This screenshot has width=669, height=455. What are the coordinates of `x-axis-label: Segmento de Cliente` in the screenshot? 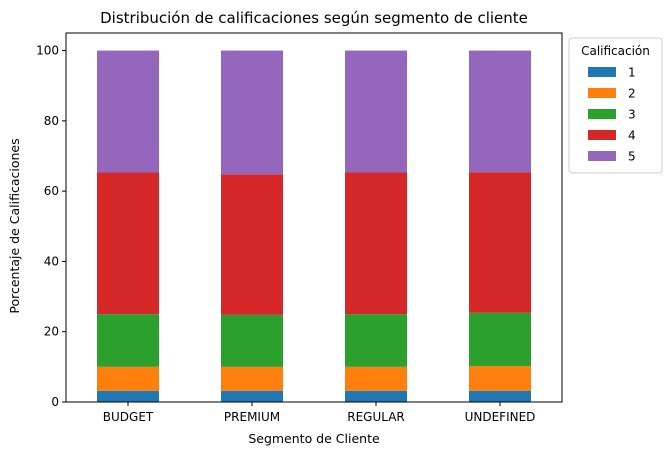 It's located at (314, 438).